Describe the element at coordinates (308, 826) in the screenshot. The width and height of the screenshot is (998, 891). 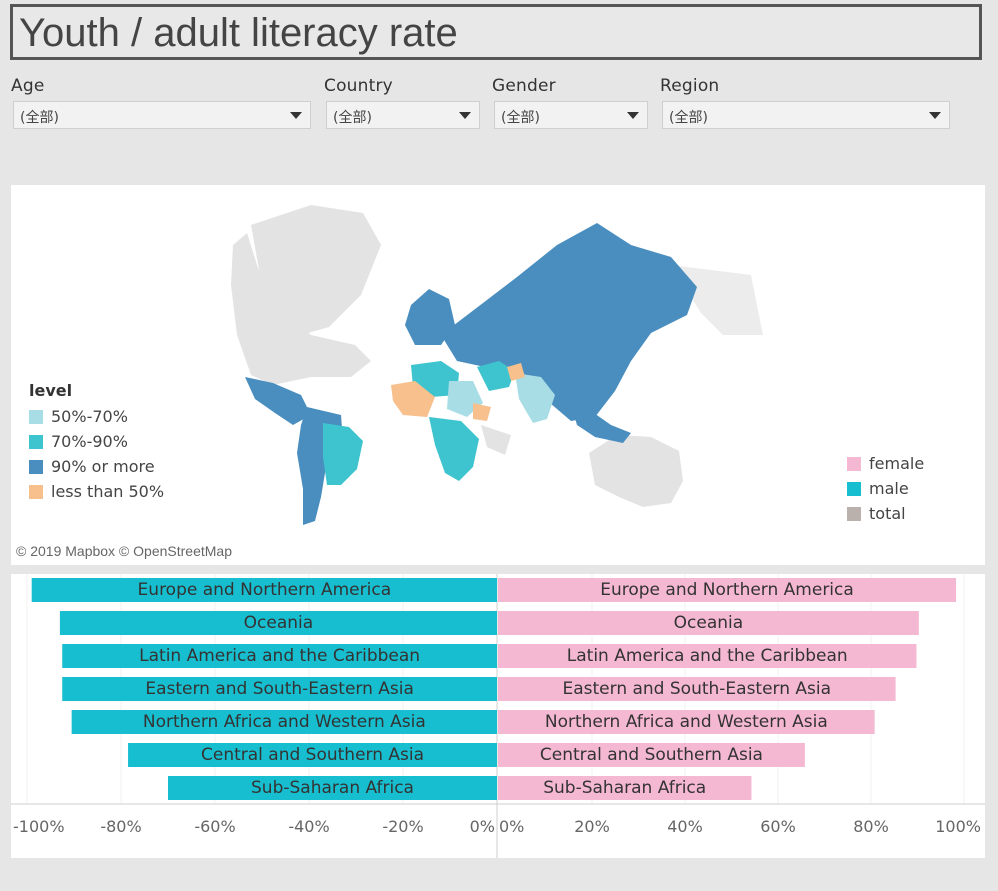
I see `axis-tick-label: -40%` at that location.